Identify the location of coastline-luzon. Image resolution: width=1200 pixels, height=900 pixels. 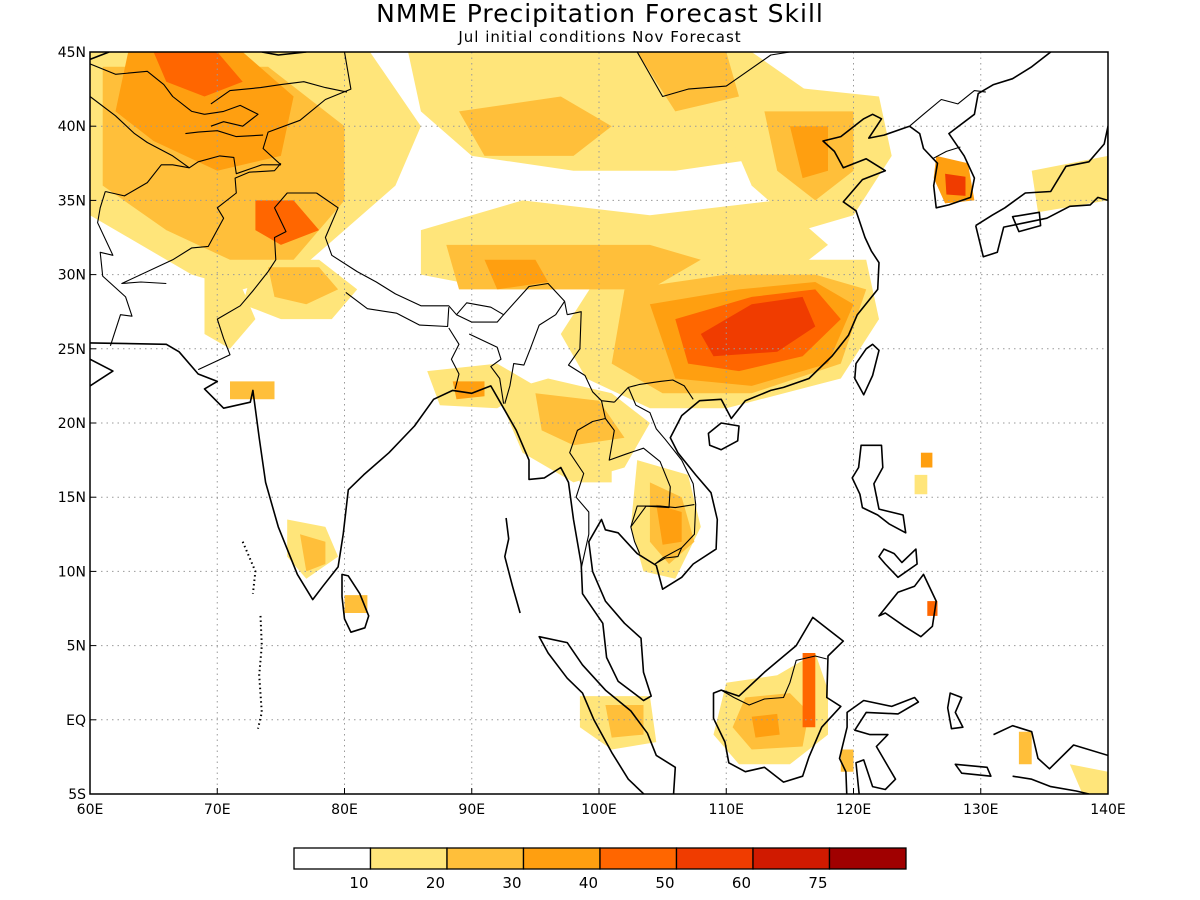
(879, 489).